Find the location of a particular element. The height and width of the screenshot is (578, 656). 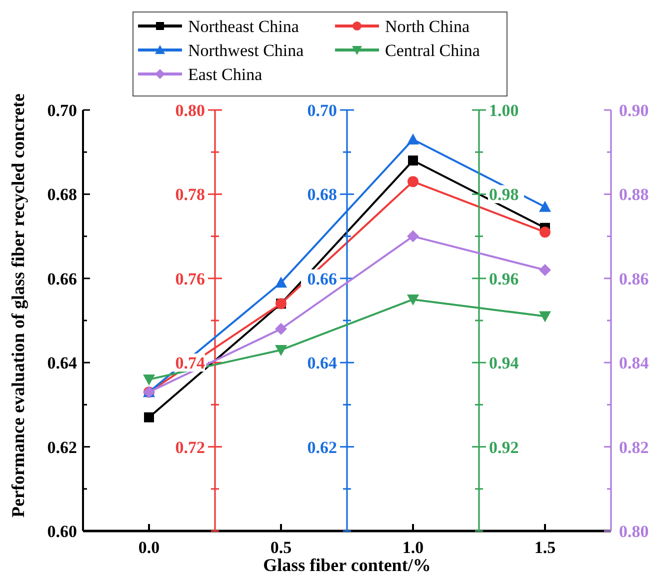

x-tick-label: 1.5 is located at coordinates (545, 547).